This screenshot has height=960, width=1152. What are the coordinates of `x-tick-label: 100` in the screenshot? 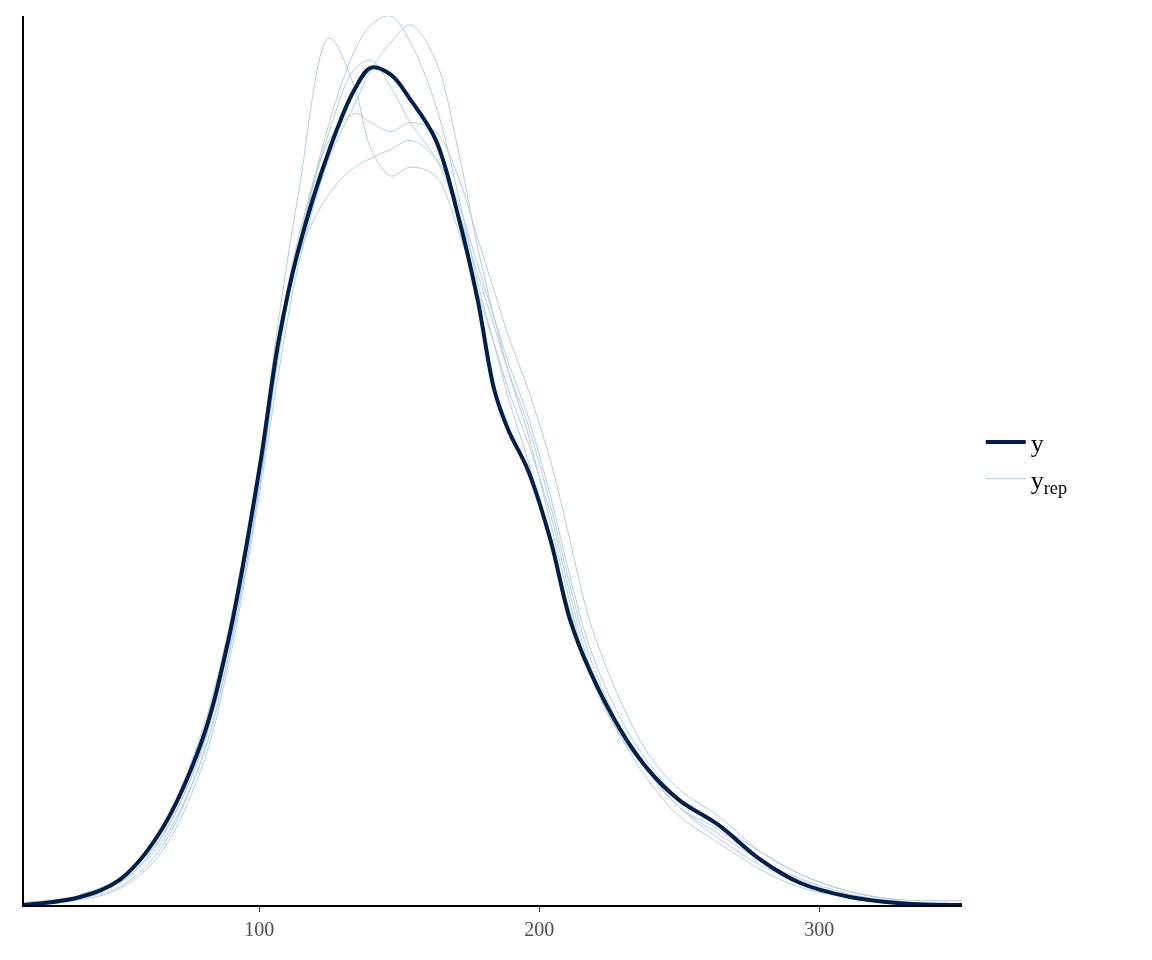 It's located at (259, 928).